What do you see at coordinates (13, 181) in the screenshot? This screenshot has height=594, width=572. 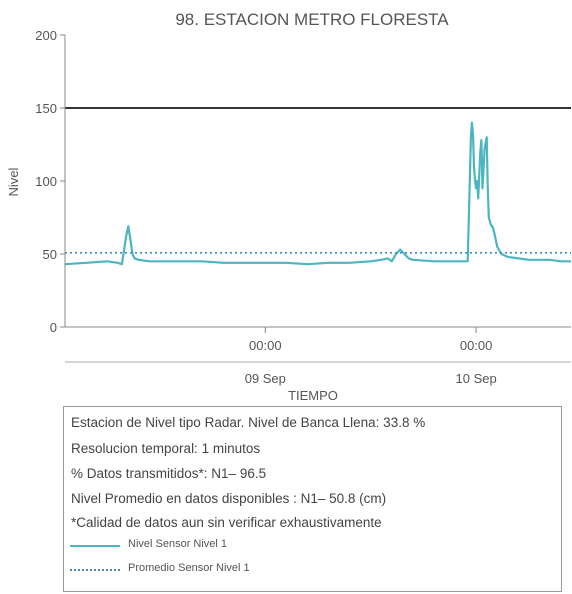 I see `y-axis-label: Nivel` at bounding box center [13, 181].